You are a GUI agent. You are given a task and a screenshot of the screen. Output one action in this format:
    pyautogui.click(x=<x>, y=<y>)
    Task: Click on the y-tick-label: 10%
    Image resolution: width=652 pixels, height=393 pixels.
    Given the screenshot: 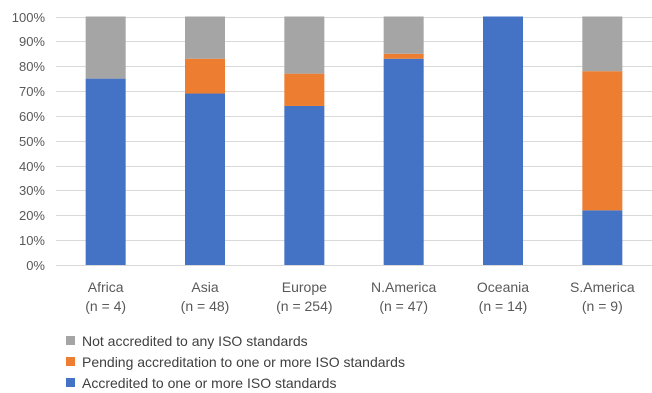 What is the action you would take?
    pyautogui.click(x=32, y=240)
    